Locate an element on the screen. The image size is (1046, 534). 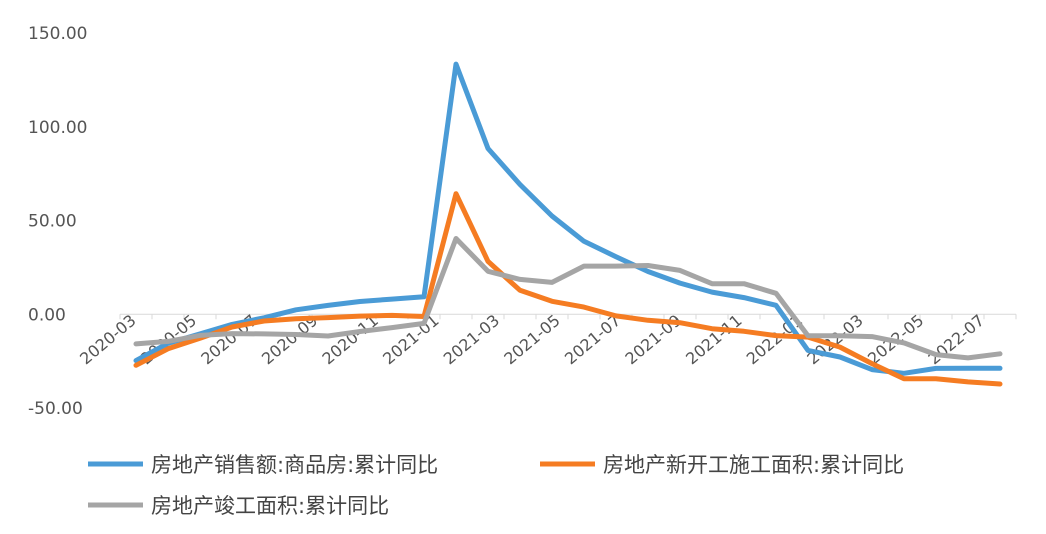
y-tick-label: 150.00 is located at coordinates (57, 34).